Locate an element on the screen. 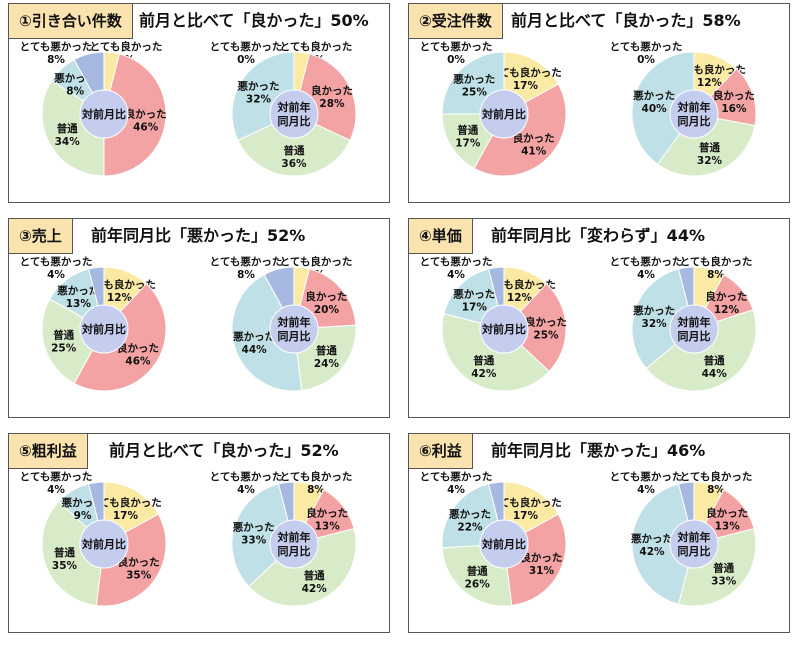 The image size is (800, 645). panel-headline: 前月と比べて「良かった」50% is located at coordinates (254, 20).